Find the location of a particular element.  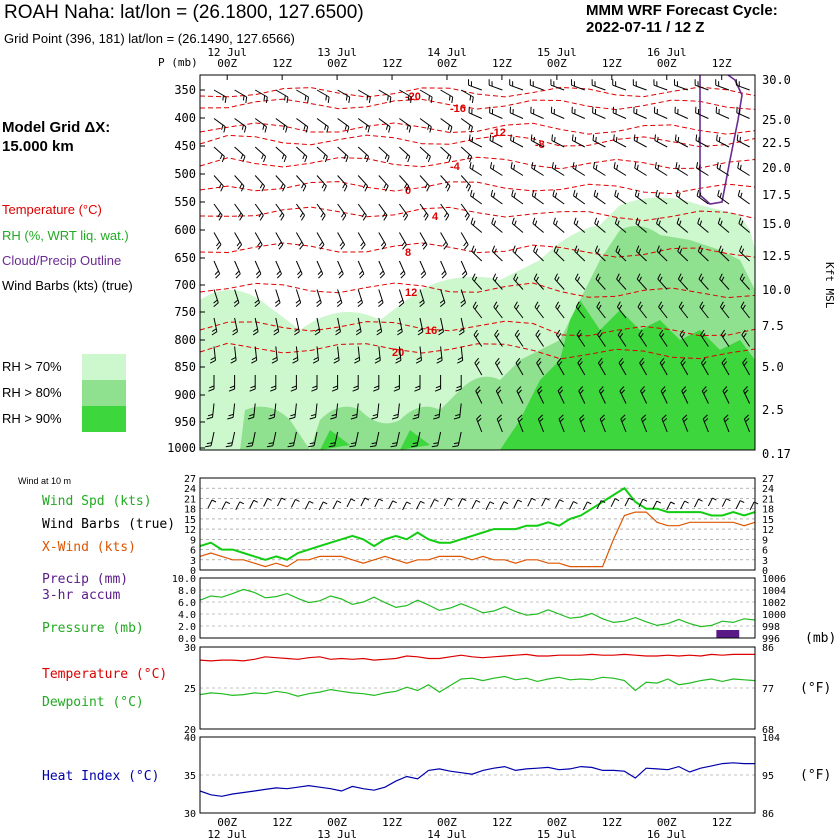

altitude-tick-label: 22.5 is located at coordinates (776, 143).